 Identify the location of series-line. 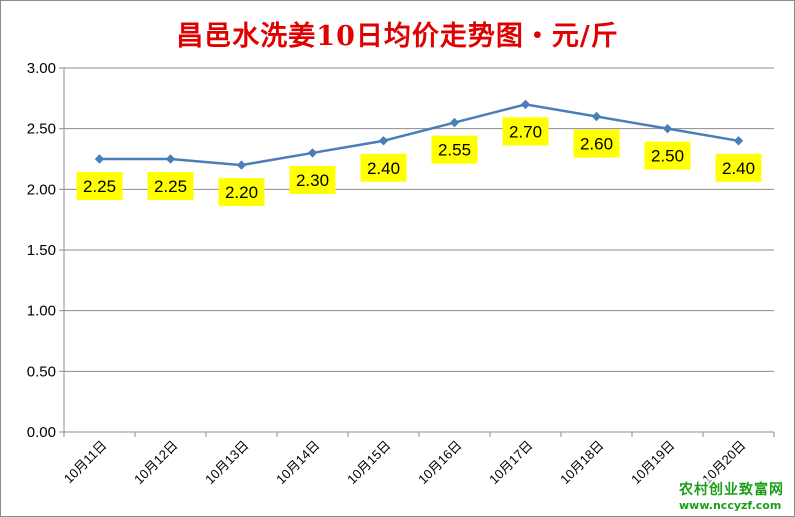
(419, 135).